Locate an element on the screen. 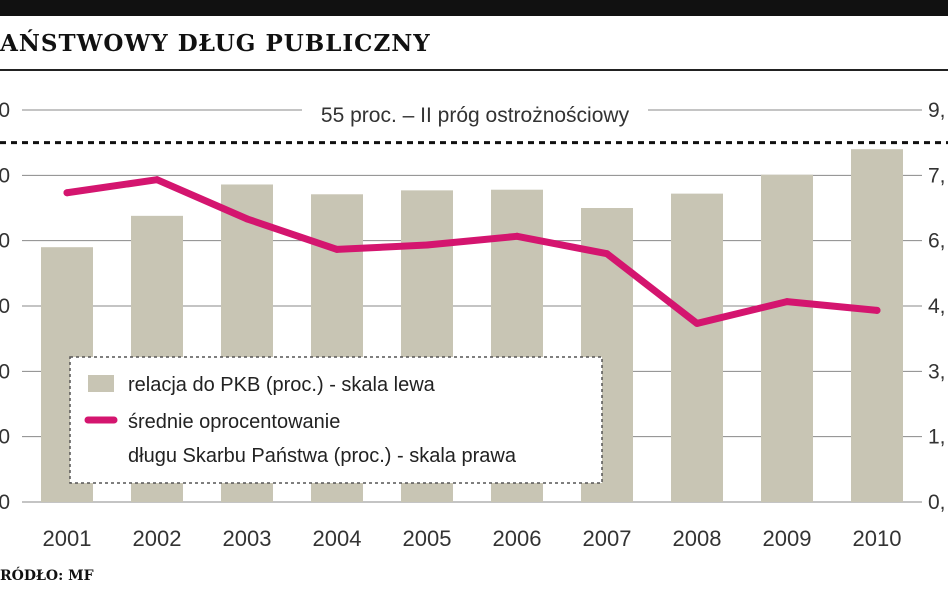  legend-bar-swatch is located at coordinates (101, 383).